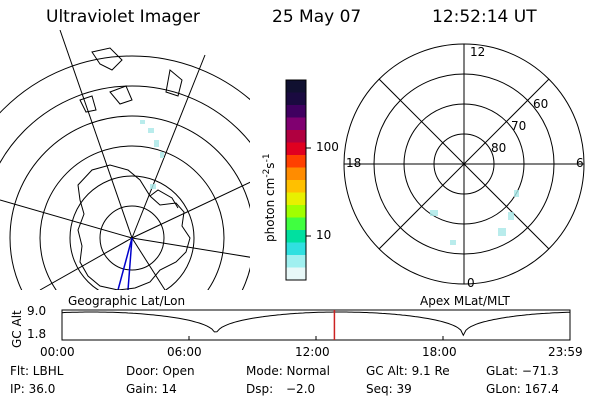 Image resolution: width=600 pixels, height=400 pixels. What do you see at coordinates (301, 389) in the screenshot?
I see `dsp-value: −2.0` at bounding box center [301, 389].